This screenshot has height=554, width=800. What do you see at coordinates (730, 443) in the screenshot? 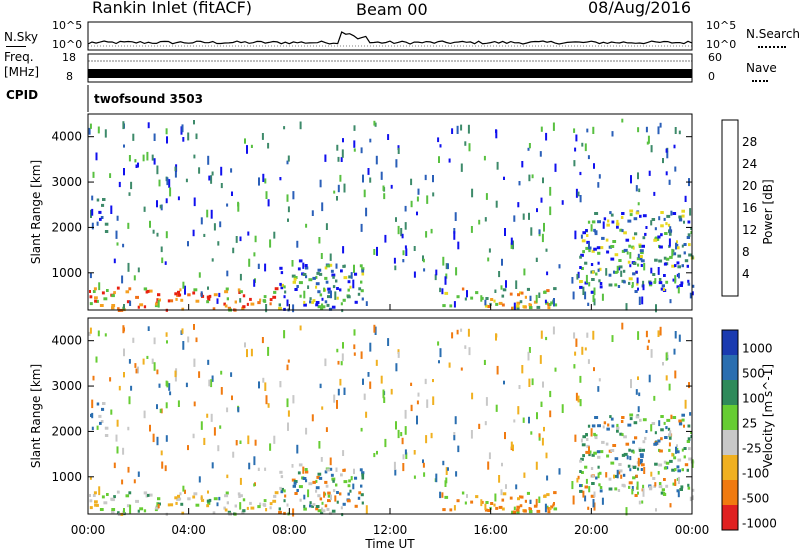
I see `colorbar-cell` at bounding box center [730, 443].